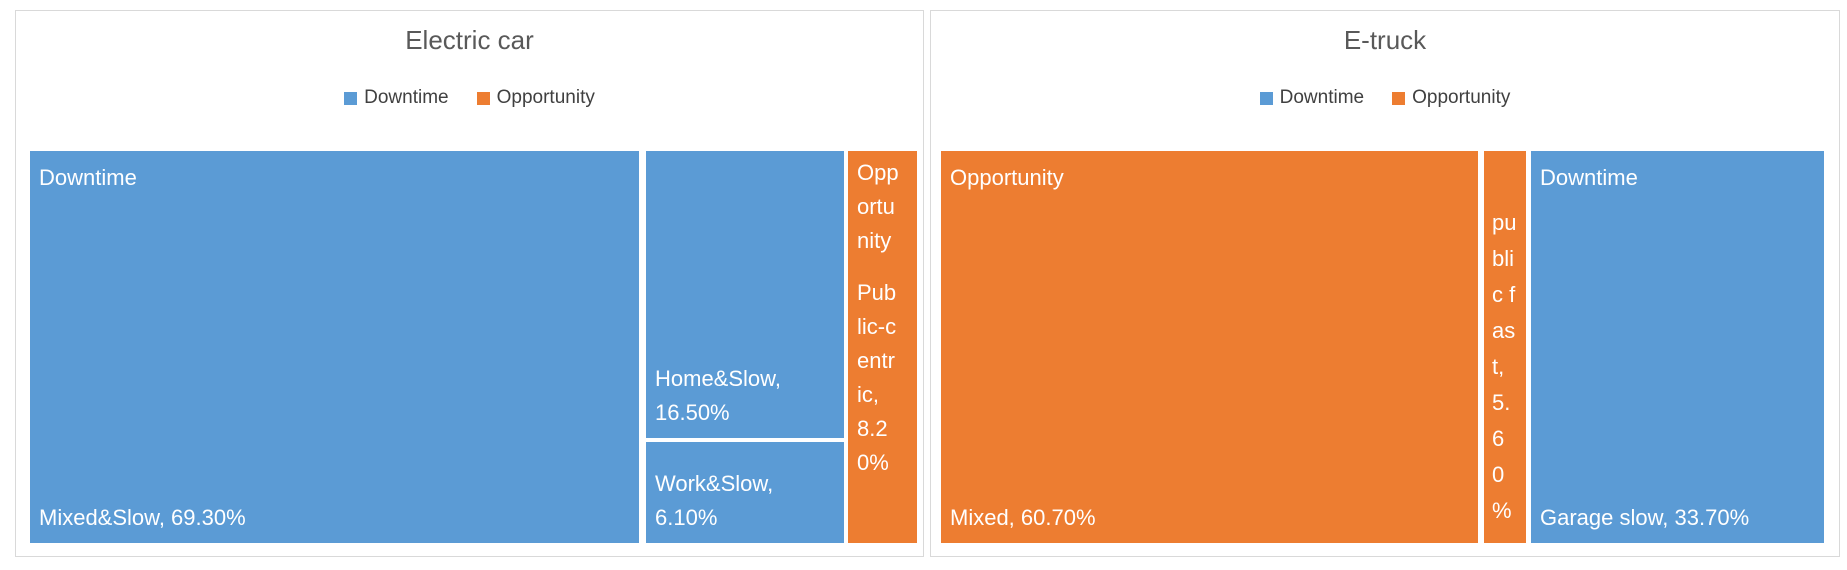  Describe the element at coordinates (745, 294) in the screenshot. I see `treemap-block-home-slow: Home&Slow, 16.50%` at that location.